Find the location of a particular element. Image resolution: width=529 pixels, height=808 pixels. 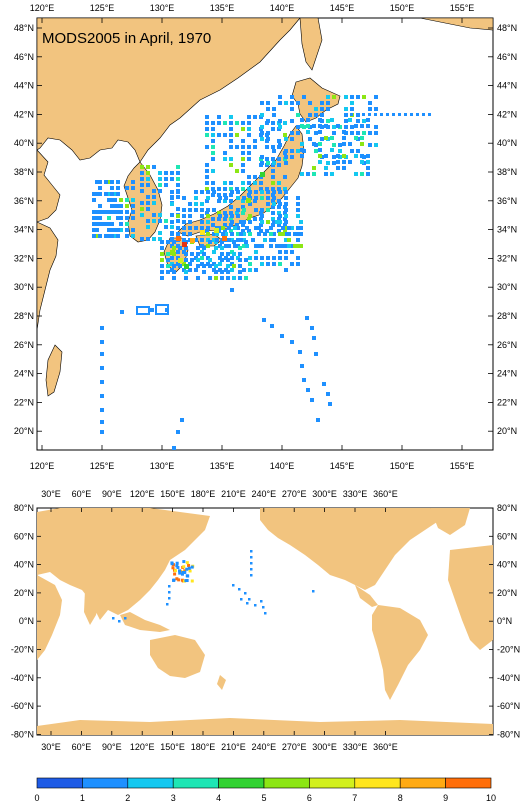

top-map-y-label: 22°N is located at coordinates (24, 402).